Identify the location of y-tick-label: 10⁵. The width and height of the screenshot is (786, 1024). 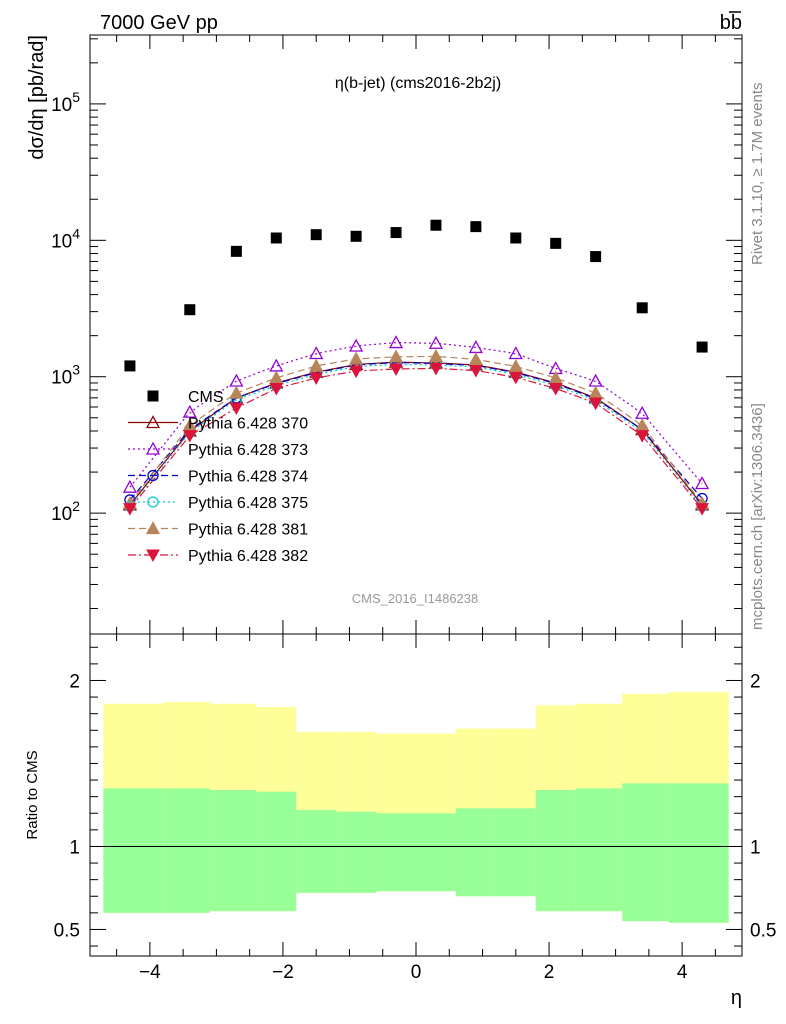
(65, 102).